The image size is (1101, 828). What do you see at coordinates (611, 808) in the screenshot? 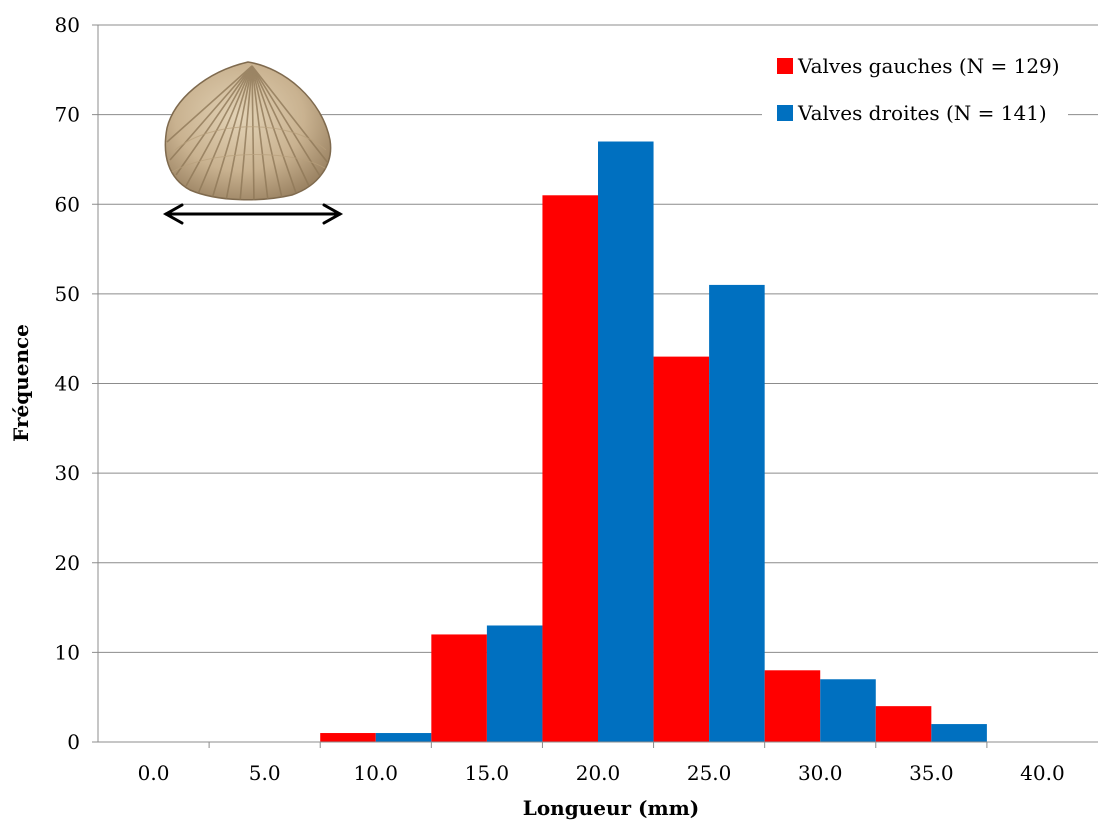
I see `x-axis-title: Longueur (mm)` at bounding box center [611, 808].